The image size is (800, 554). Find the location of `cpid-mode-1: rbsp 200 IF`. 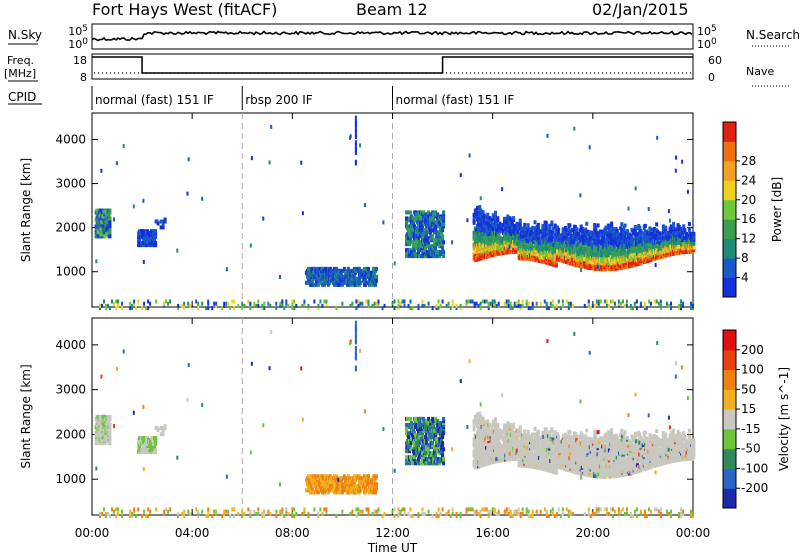

cpid-mode-1: rbsp 200 IF is located at coordinates (278, 100).